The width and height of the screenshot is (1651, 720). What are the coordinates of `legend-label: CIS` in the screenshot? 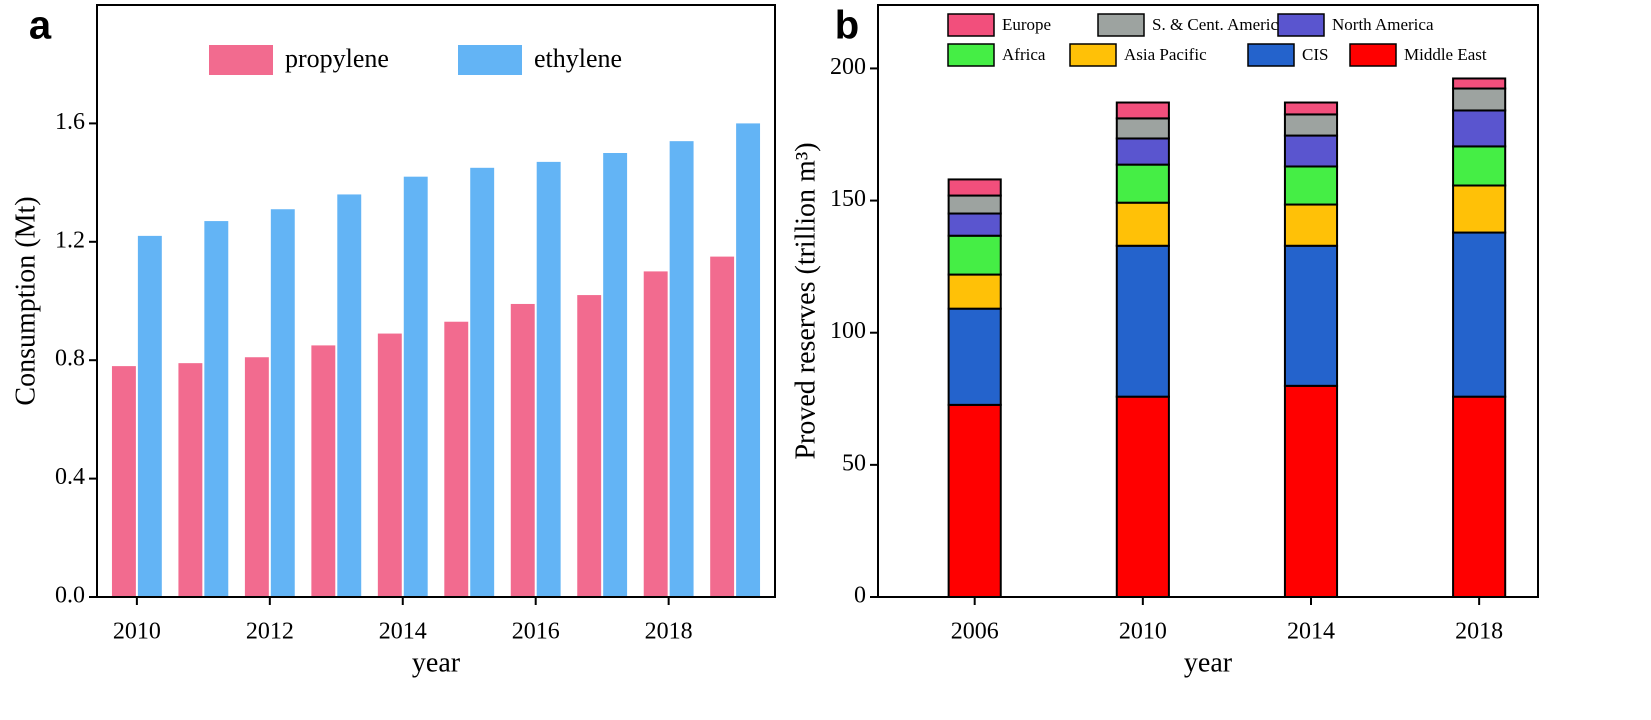 It's located at (1315, 54).